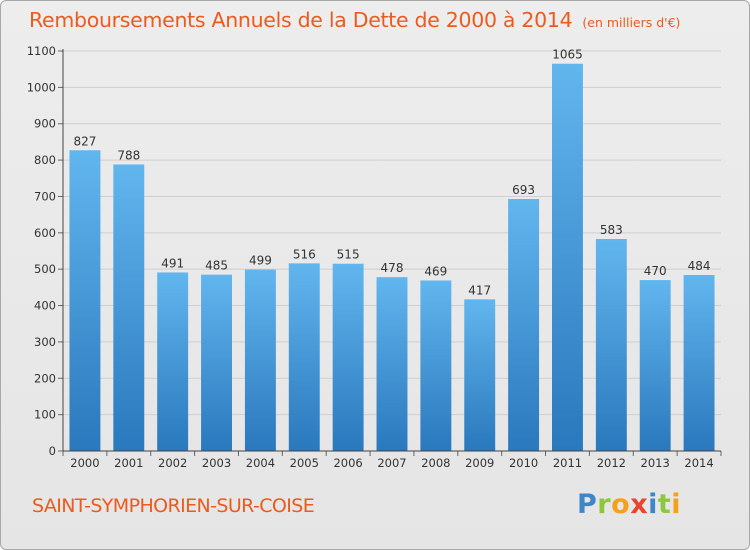 Image resolution: width=750 pixels, height=550 pixels. I want to click on logo-letter: x, so click(639, 504).